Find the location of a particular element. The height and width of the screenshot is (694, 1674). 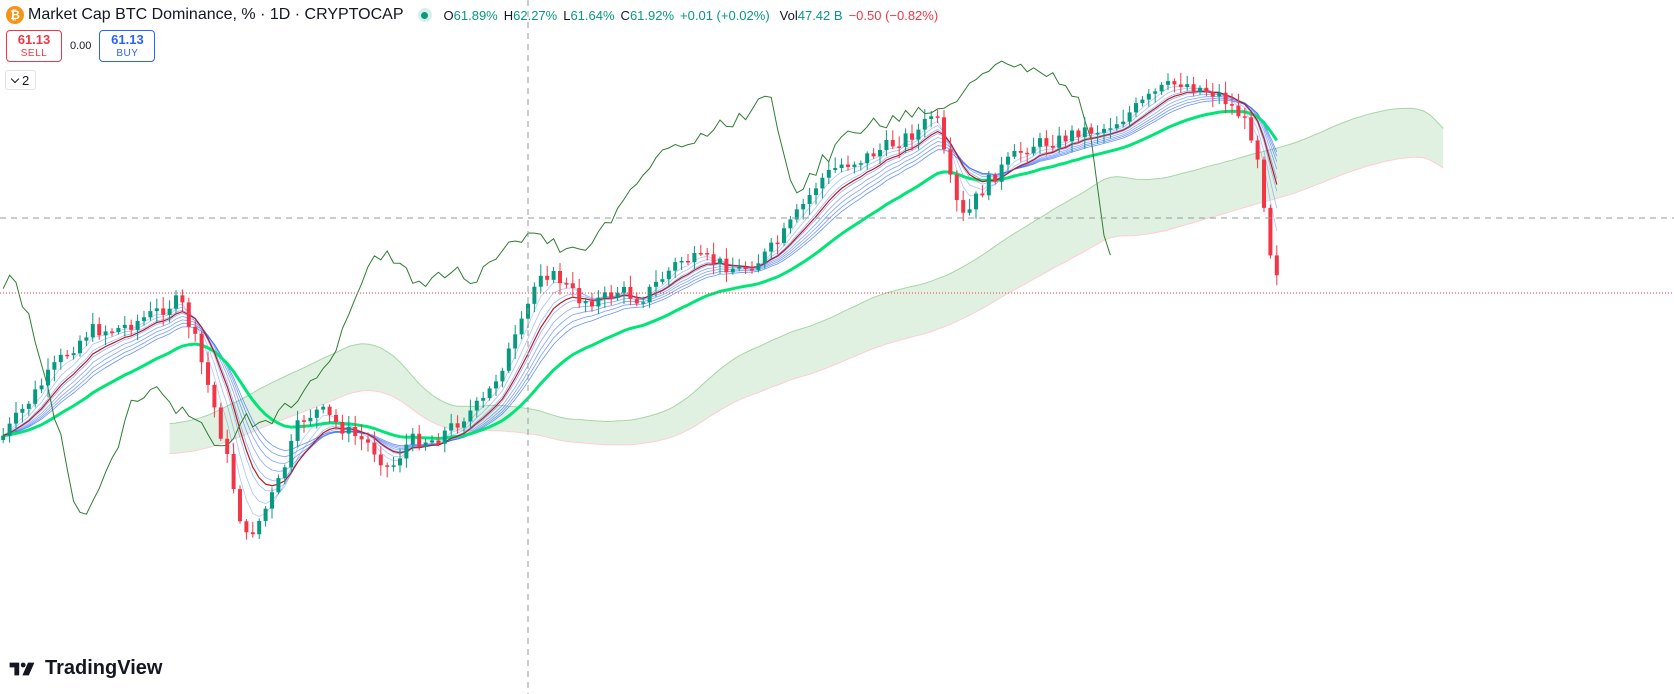

low-value: 61.64% is located at coordinates (592, 15).